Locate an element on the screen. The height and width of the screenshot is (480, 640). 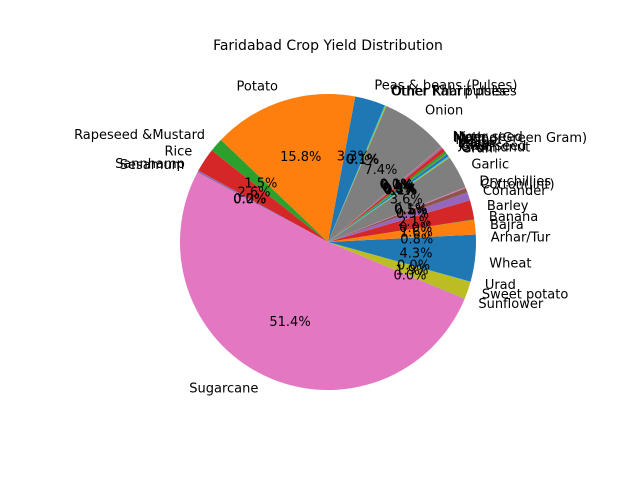
pie-slice-jowar is located at coordinates (387, 197).